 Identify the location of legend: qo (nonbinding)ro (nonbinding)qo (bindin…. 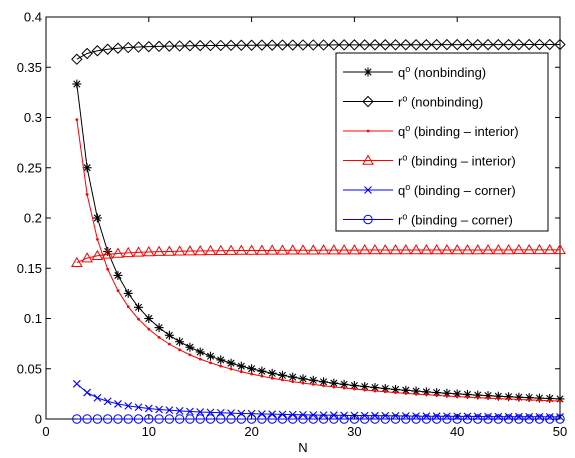
(442, 142).